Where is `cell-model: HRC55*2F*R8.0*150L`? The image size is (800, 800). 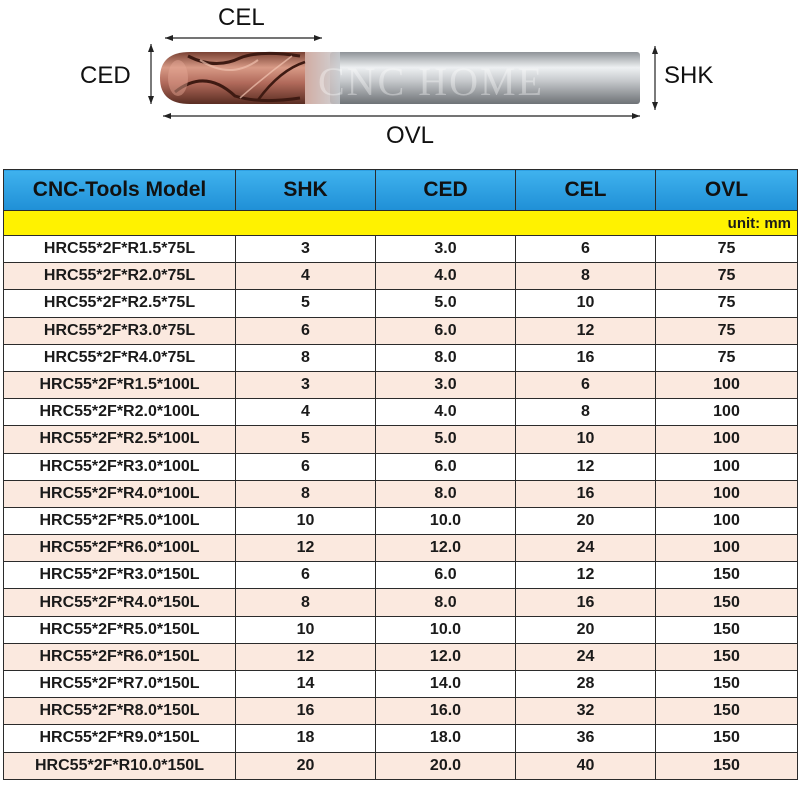 cell-model: HRC55*2F*R8.0*150L is located at coordinates (119, 711).